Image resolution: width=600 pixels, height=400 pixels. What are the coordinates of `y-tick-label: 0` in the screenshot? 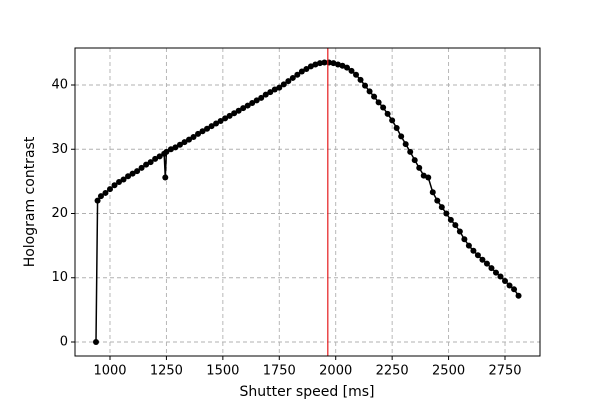 It's located at (64, 341).